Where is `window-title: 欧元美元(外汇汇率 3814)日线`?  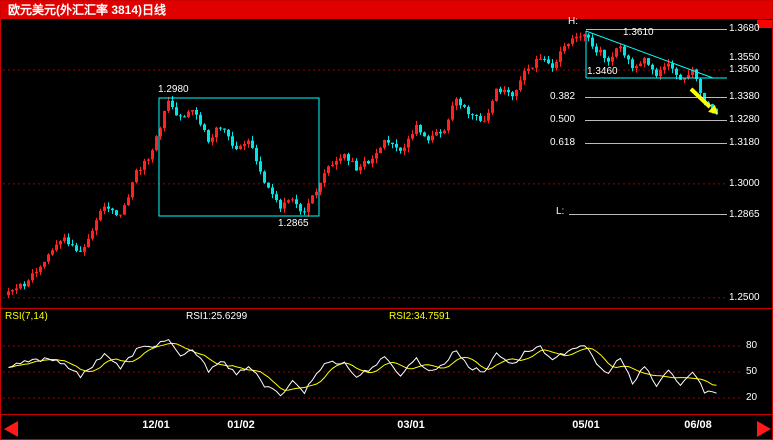
window-title: 欧元美元(外汇汇率 3814)日线 is located at coordinates (87, 10).